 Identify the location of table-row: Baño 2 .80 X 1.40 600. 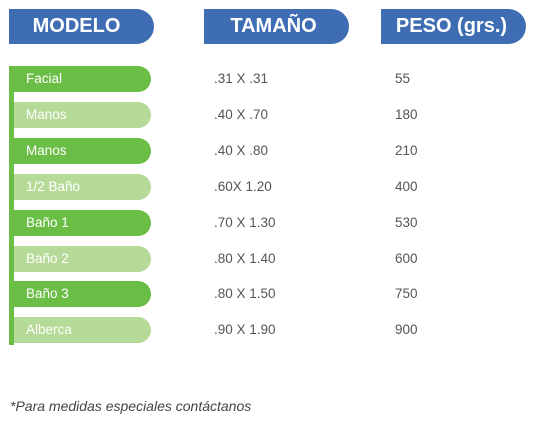
(267, 258).